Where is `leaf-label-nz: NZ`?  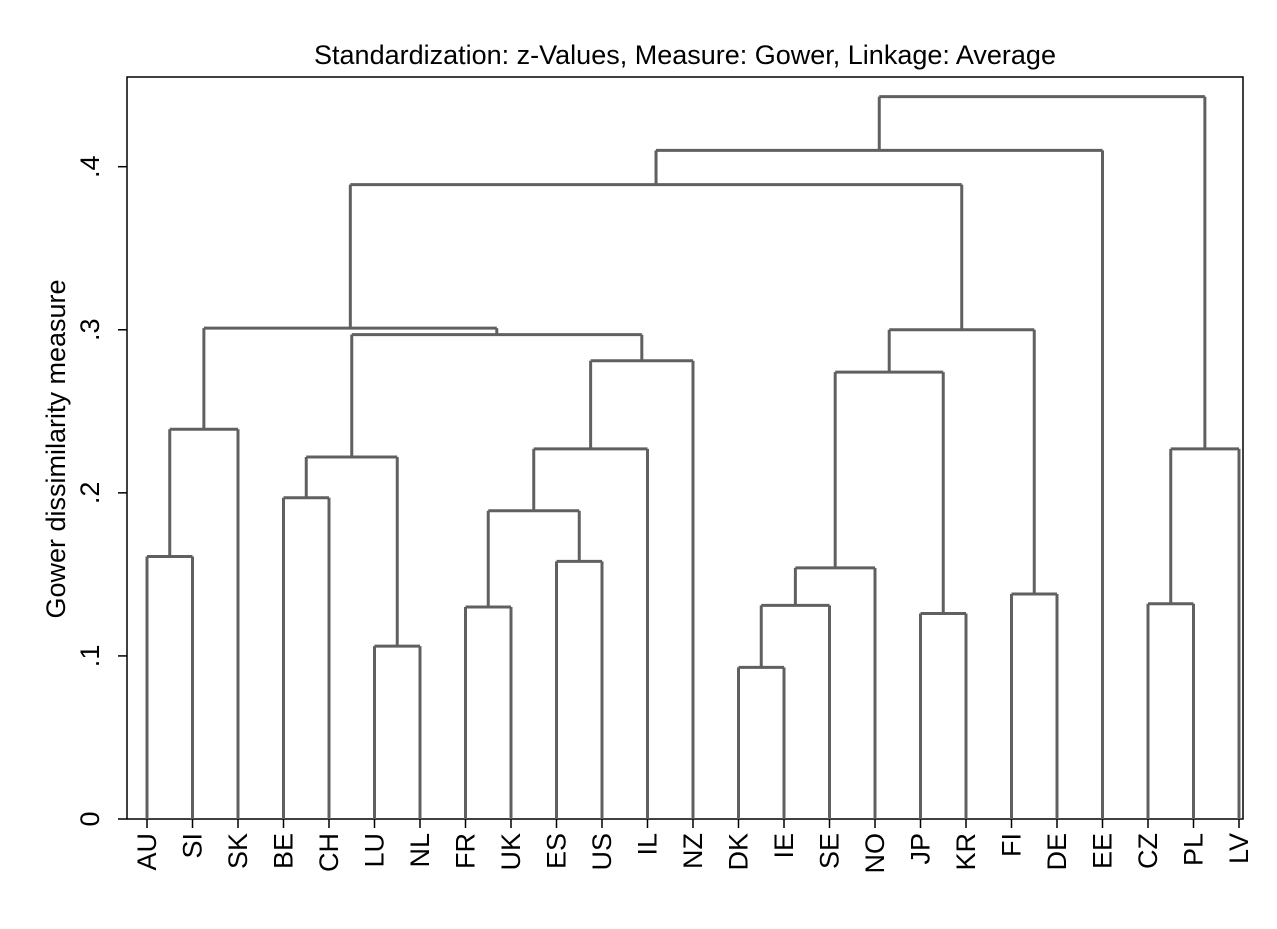 leaf-label-nz: NZ is located at coordinates (693, 851).